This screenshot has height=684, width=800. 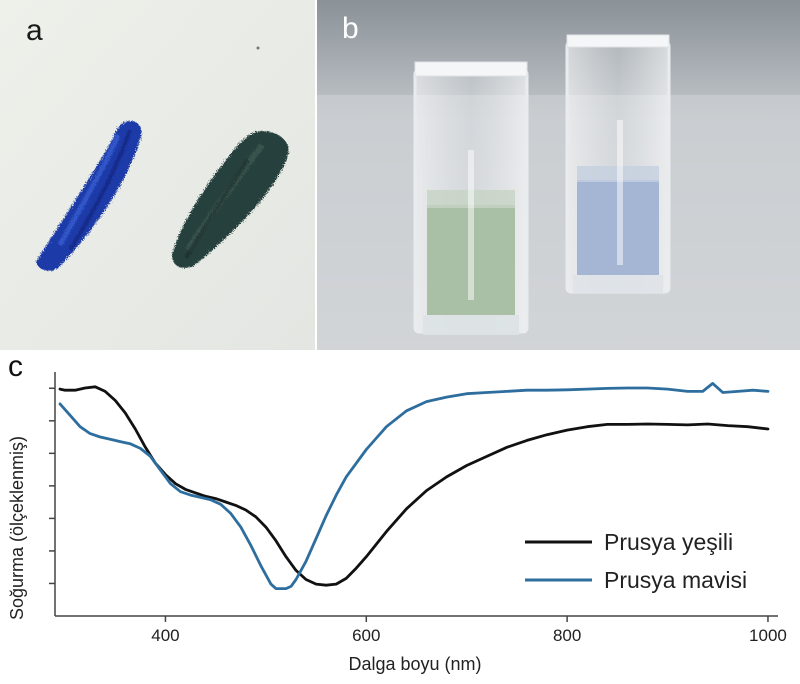 I want to click on x-tick-label: 800, so click(x=567, y=635).